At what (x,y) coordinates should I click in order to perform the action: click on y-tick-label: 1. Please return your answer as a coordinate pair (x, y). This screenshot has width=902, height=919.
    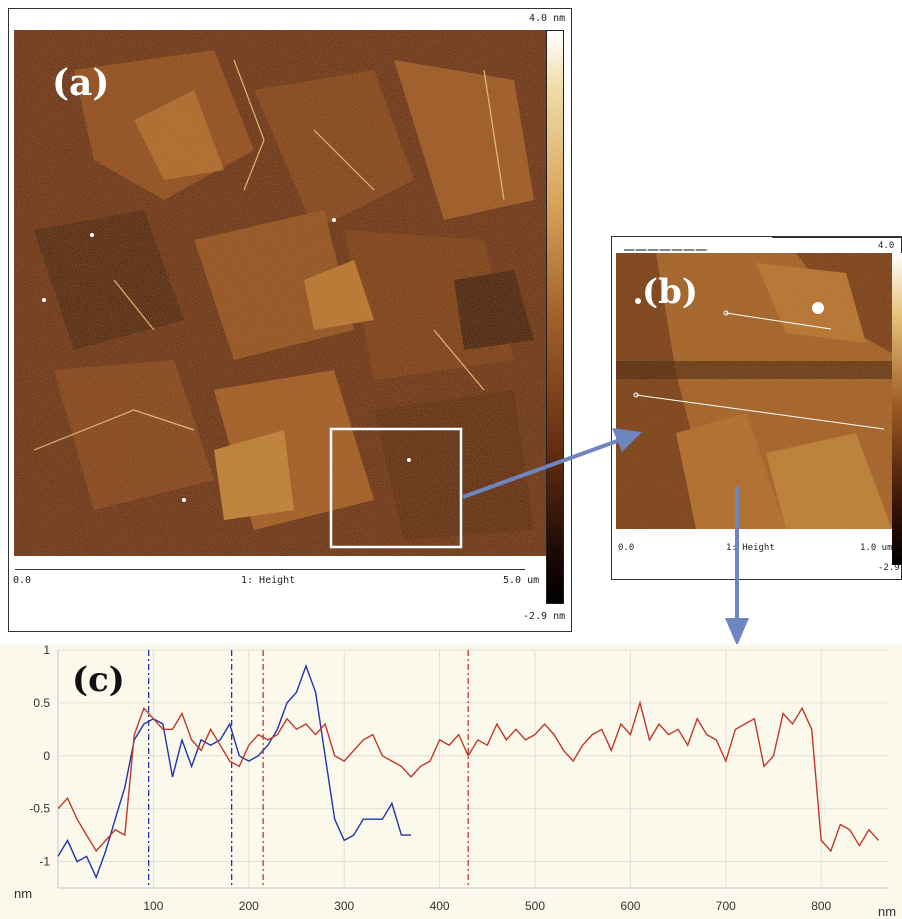
    Looking at the image, I should click on (46, 650).